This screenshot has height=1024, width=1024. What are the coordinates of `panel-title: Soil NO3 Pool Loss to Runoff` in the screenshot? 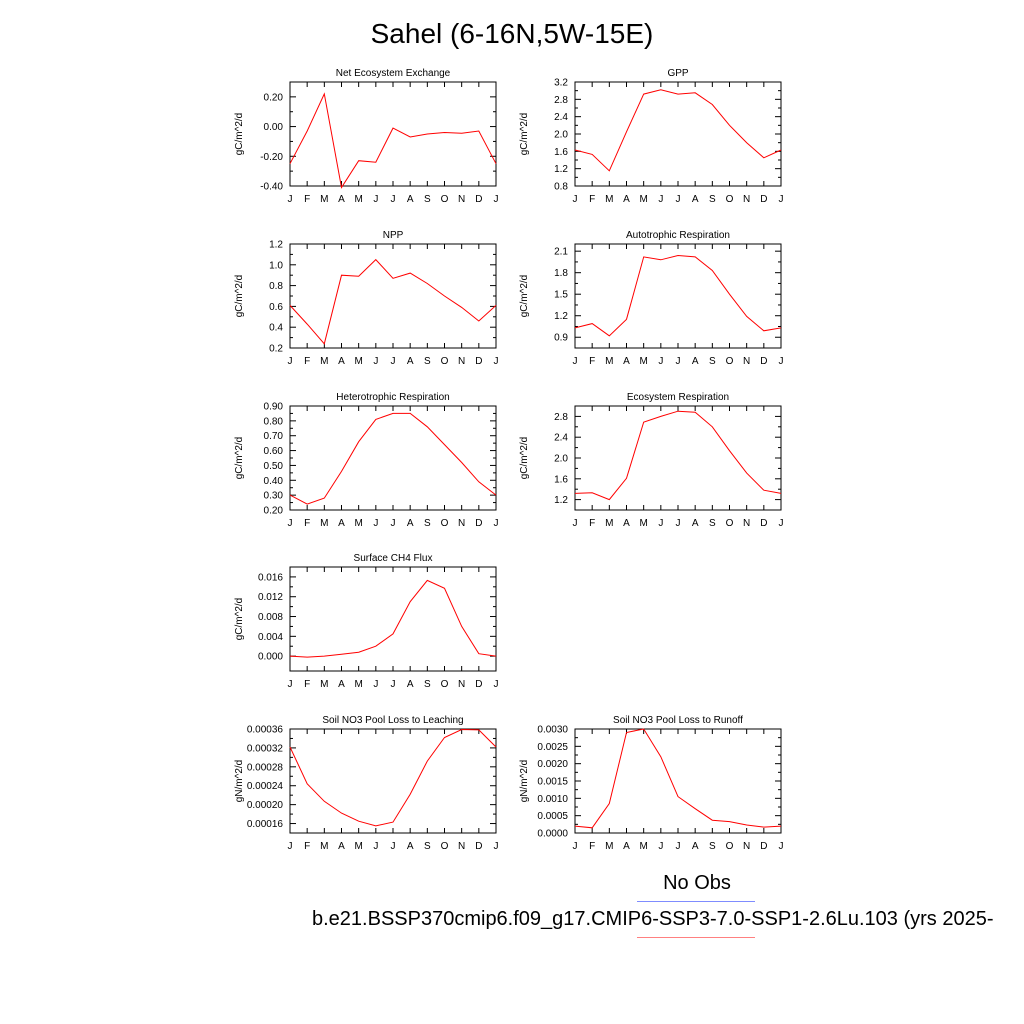 It's located at (678, 720).